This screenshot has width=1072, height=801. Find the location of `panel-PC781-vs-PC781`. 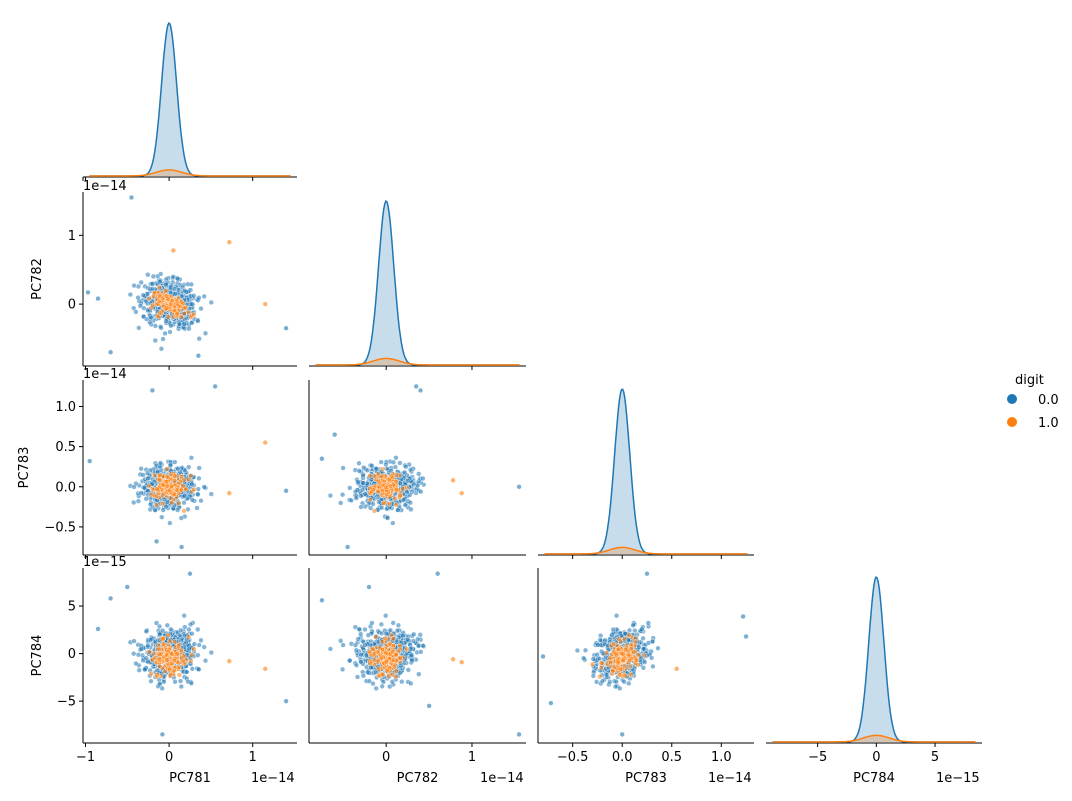

panel-PC781-vs-PC781 is located at coordinates (189, 101).